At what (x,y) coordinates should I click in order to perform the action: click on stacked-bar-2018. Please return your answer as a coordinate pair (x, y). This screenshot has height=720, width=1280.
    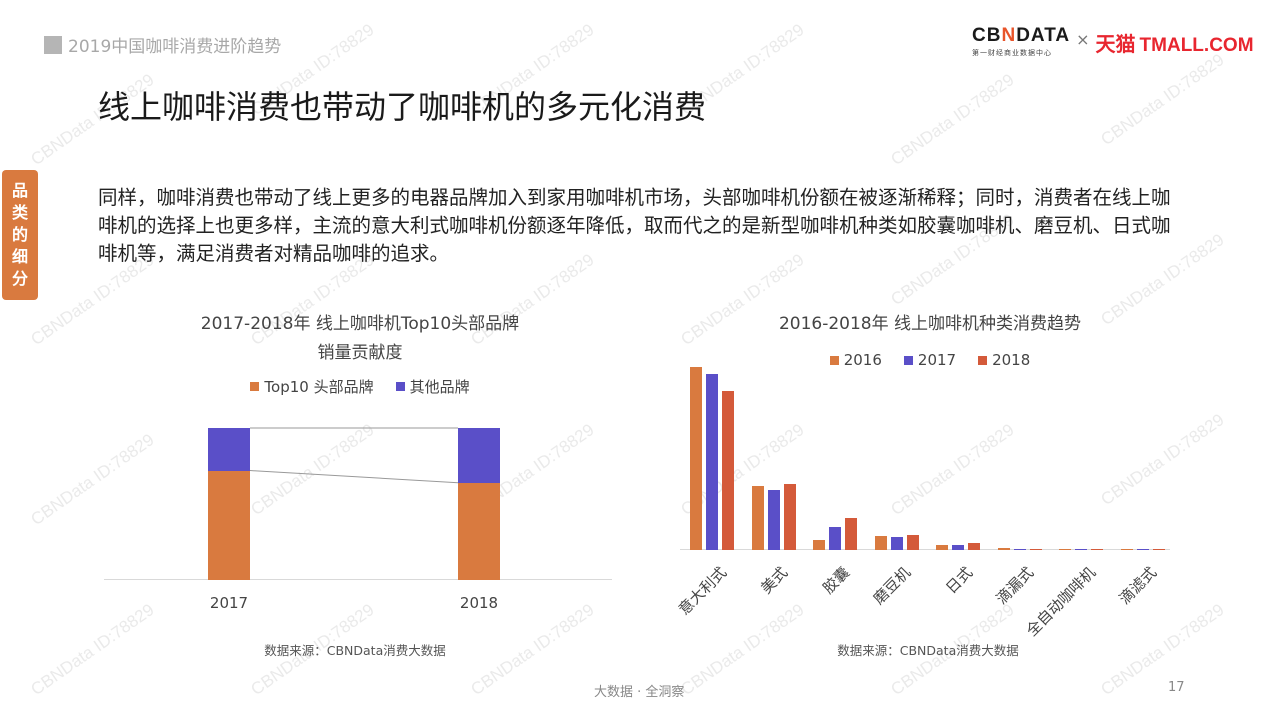
    Looking at the image, I should click on (479, 504).